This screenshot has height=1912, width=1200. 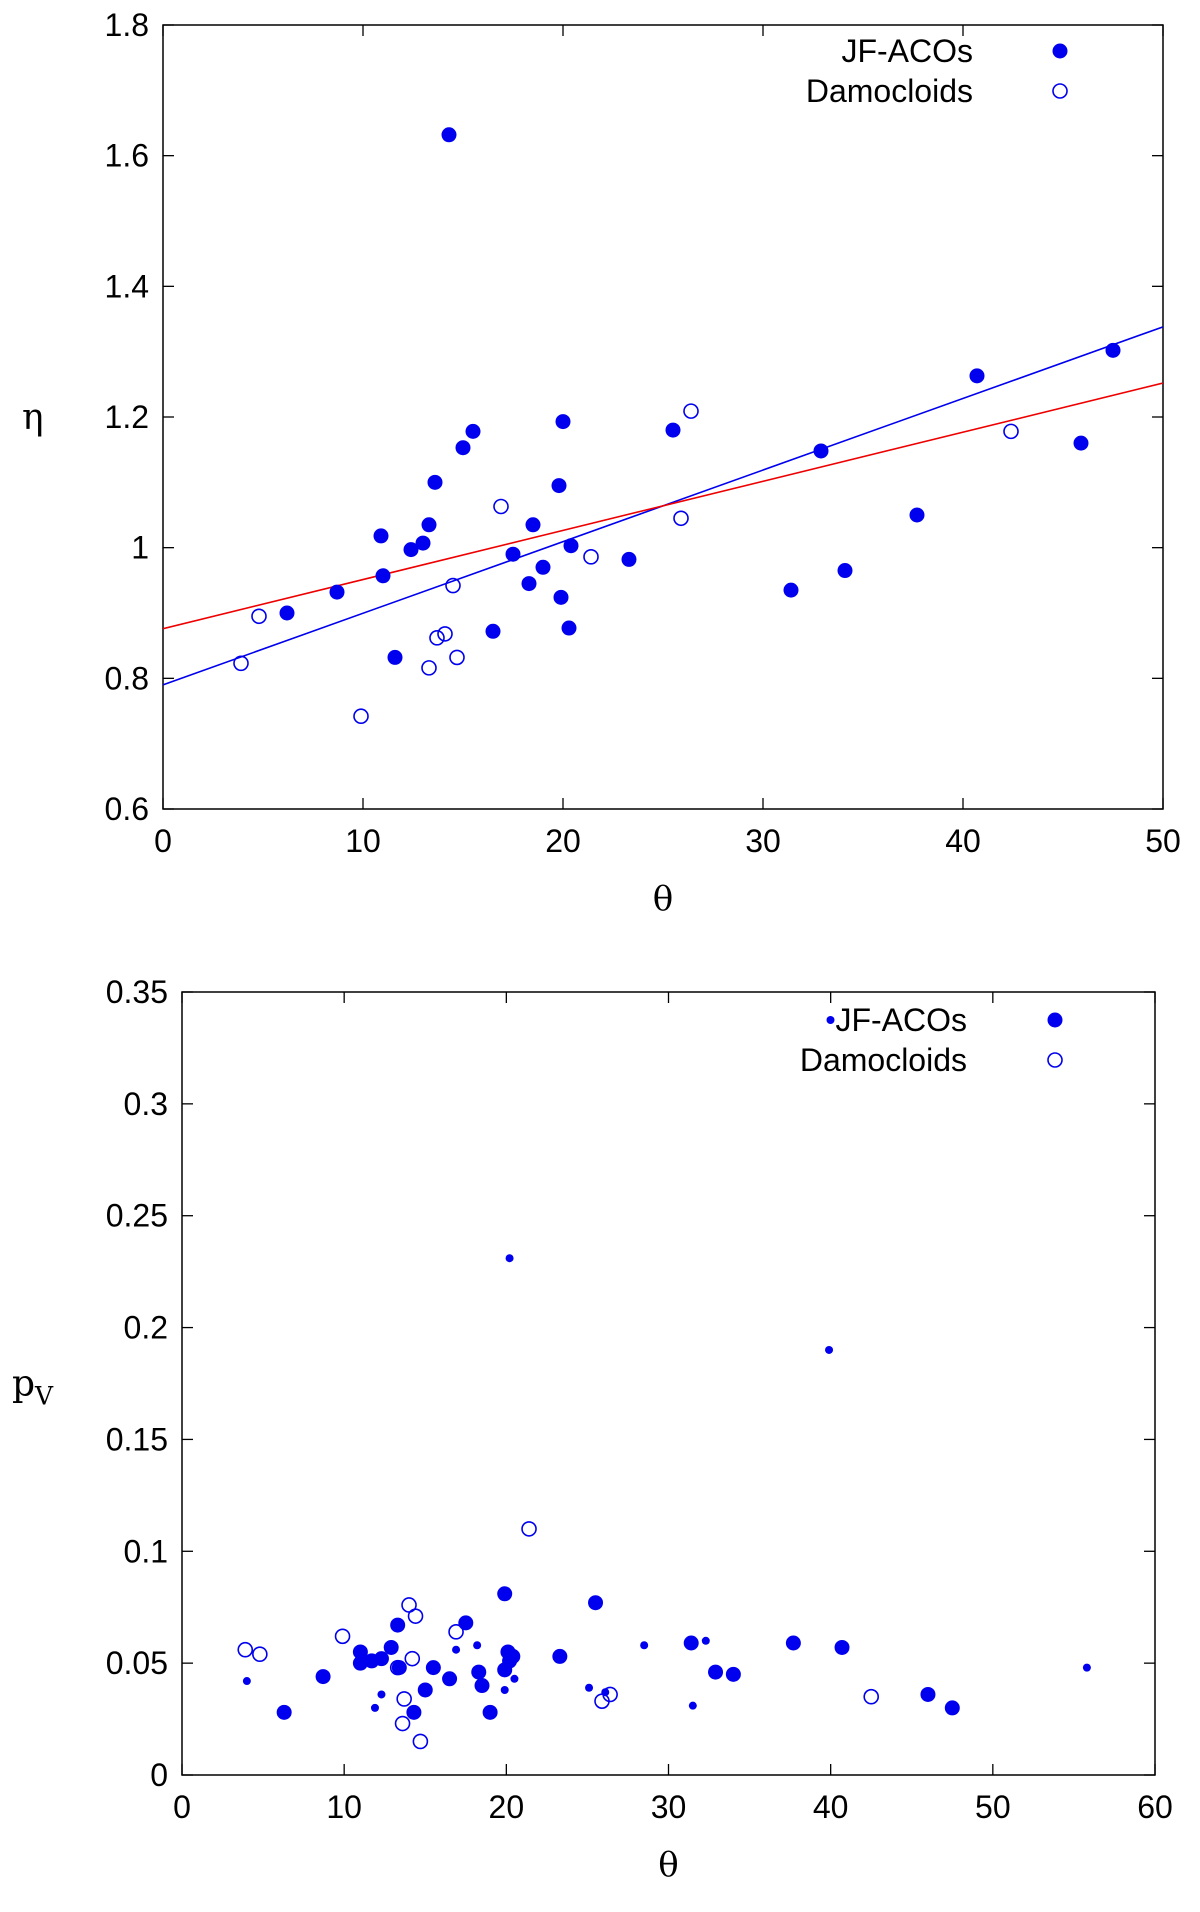 What do you see at coordinates (127, 809) in the screenshot?
I see `y-tick-label: 0.6` at bounding box center [127, 809].